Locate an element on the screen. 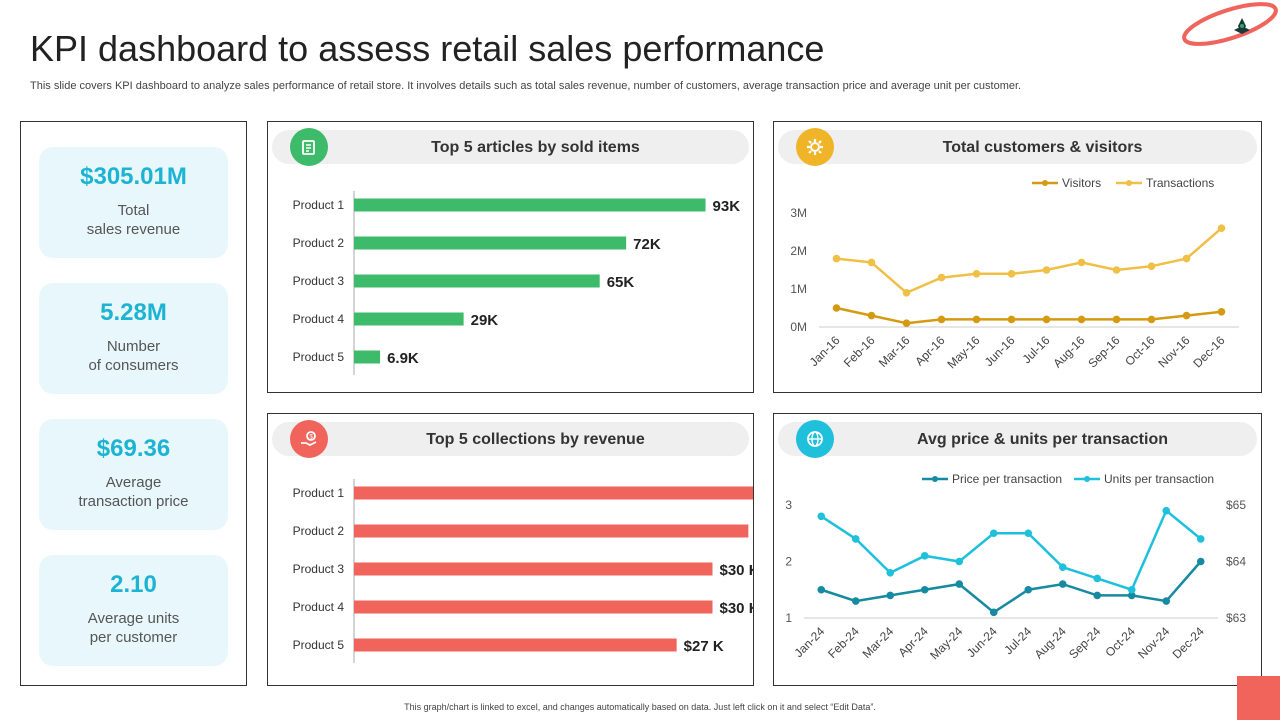 The width and height of the screenshot is (1280, 720). x-tick-label: Mar-16 is located at coordinates (894, 351).